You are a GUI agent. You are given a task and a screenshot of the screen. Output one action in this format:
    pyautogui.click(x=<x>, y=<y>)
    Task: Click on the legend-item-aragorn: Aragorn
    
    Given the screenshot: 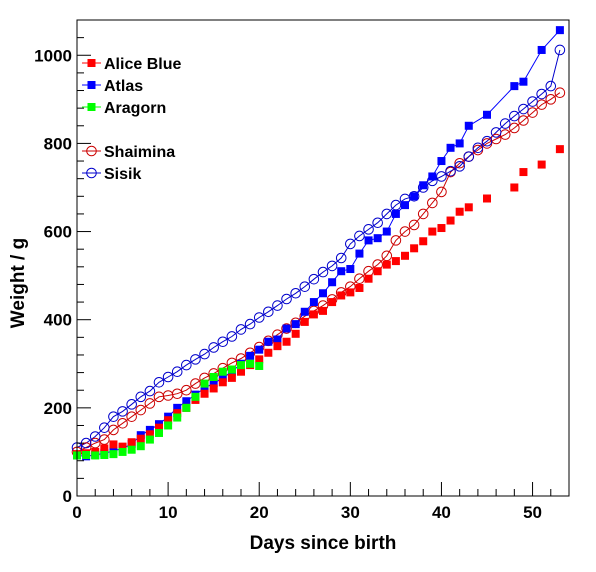 What is the action you would take?
    pyautogui.click(x=124, y=108)
    